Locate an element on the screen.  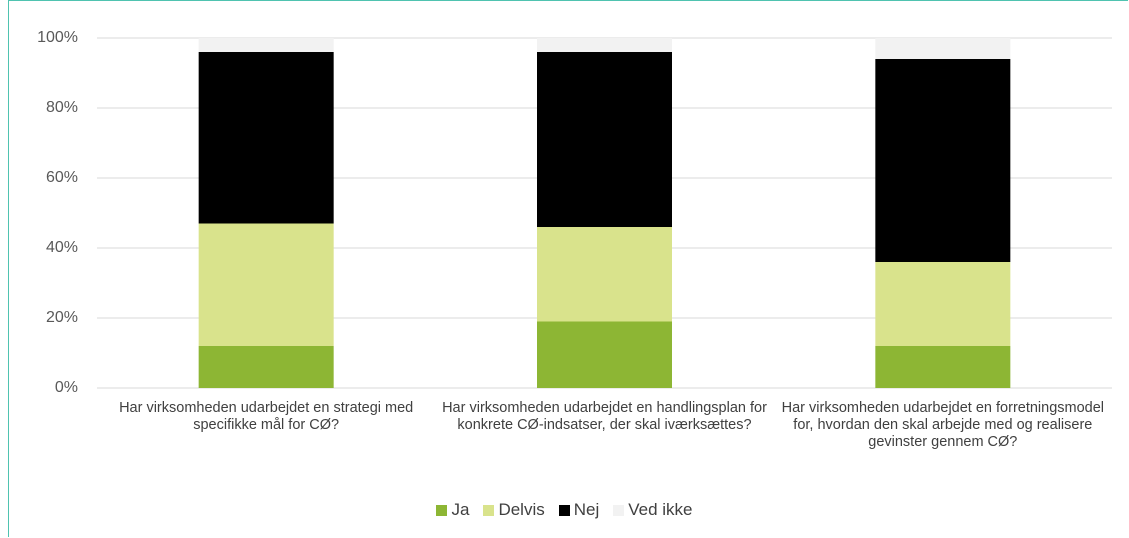
legend-label: Delvis is located at coordinates (521, 509).